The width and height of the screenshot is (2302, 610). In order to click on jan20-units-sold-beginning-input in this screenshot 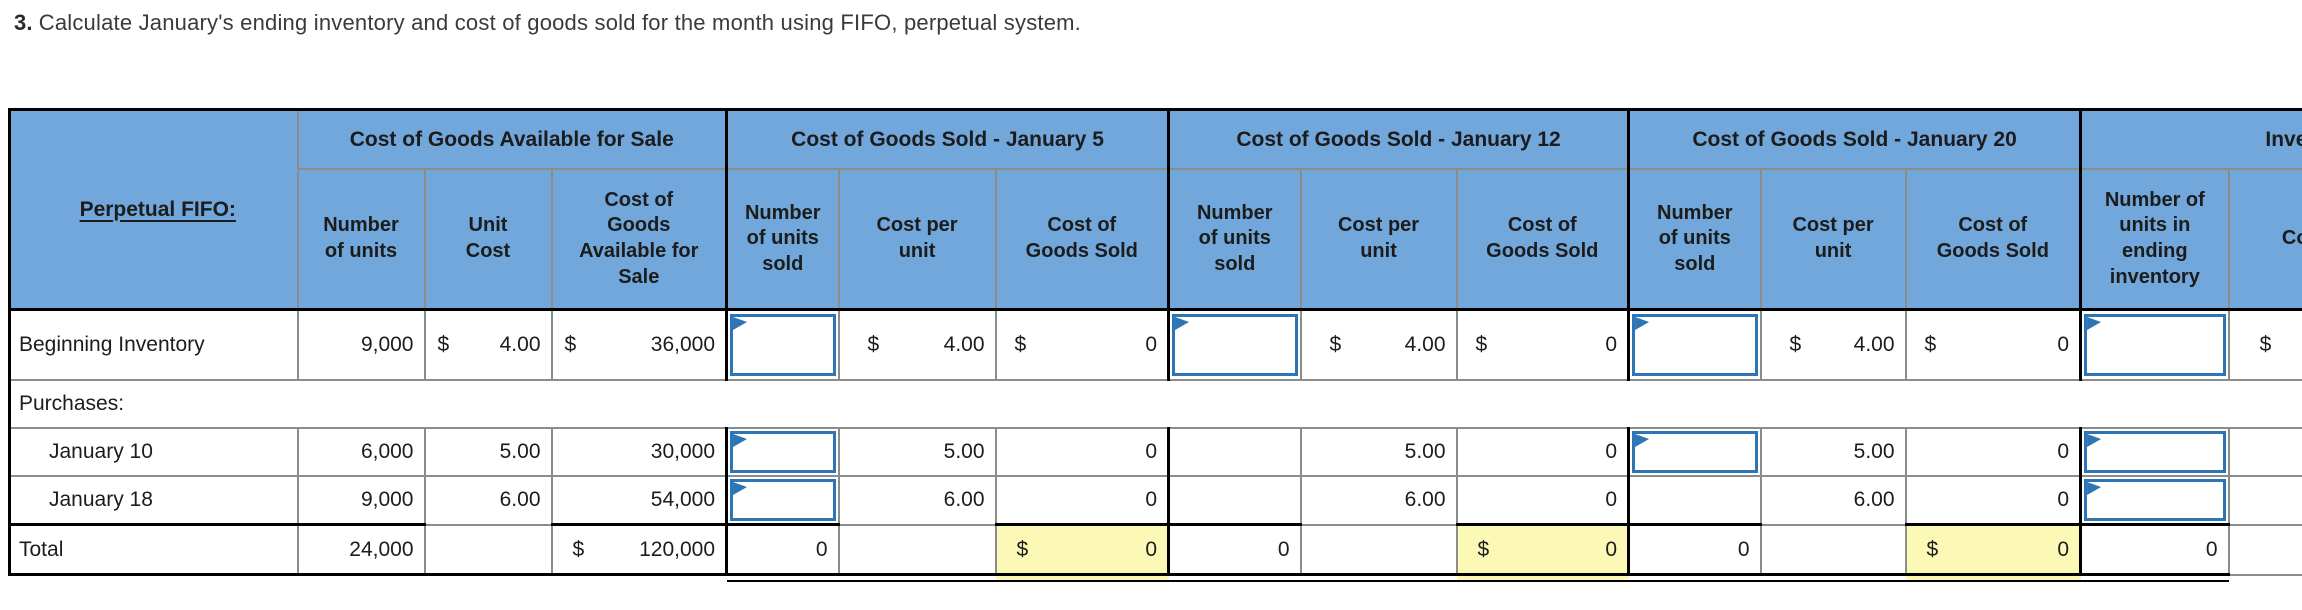, I will do `click(1695, 345)`.